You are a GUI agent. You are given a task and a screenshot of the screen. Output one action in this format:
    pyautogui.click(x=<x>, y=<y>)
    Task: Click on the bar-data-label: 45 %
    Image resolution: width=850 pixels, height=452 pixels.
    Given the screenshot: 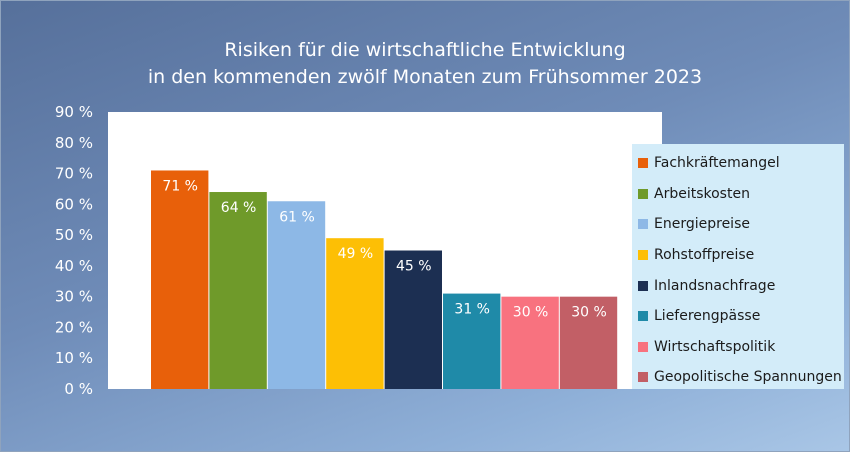 What is the action you would take?
    pyautogui.click(x=414, y=267)
    